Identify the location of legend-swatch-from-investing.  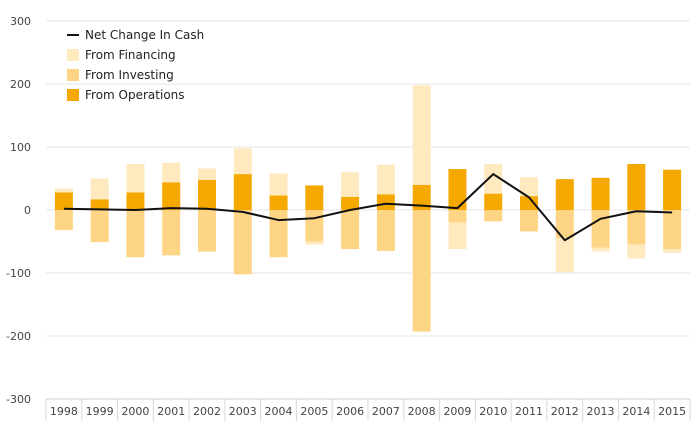
(73, 75).